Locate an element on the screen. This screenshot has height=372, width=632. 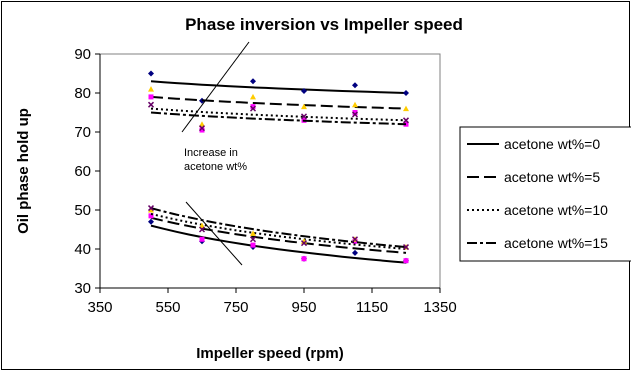
x-tick-label: 1150 is located at coordinates (372, 307).